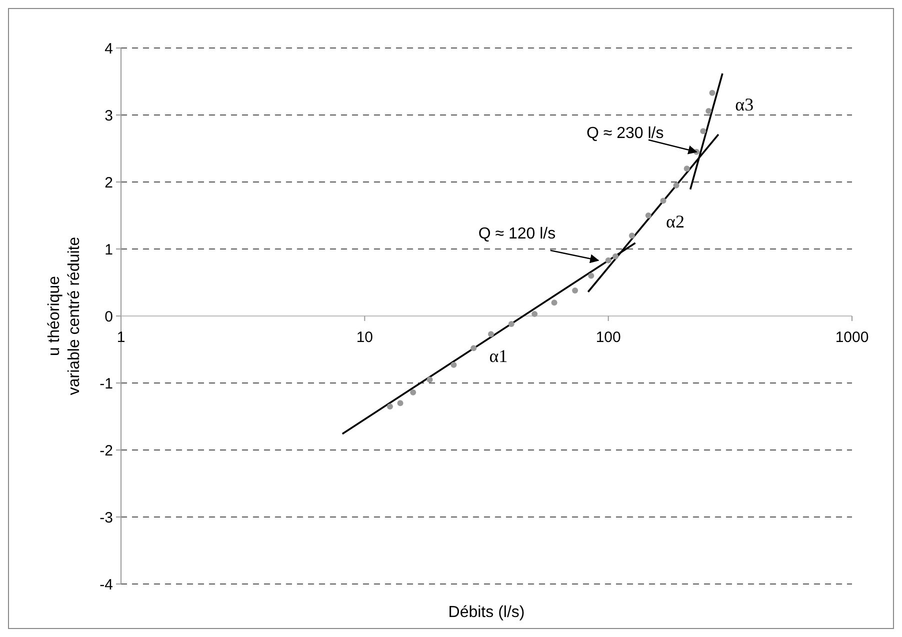  What do you see at coordinates (106, 585) in the screenshot?
I see `y-tick-label: -4` at bounding box center [106, 585].